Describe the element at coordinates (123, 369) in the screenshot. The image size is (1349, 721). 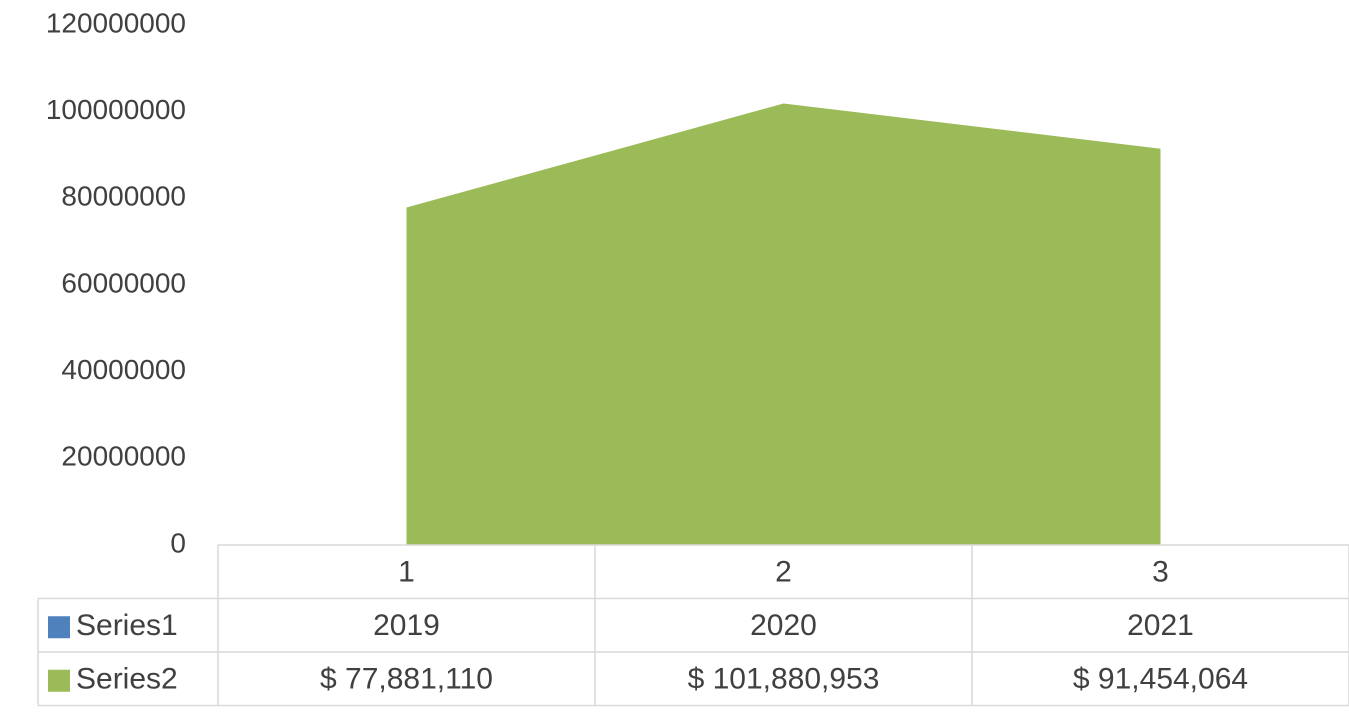
I see `y-tick-label: 40000000` at that location.